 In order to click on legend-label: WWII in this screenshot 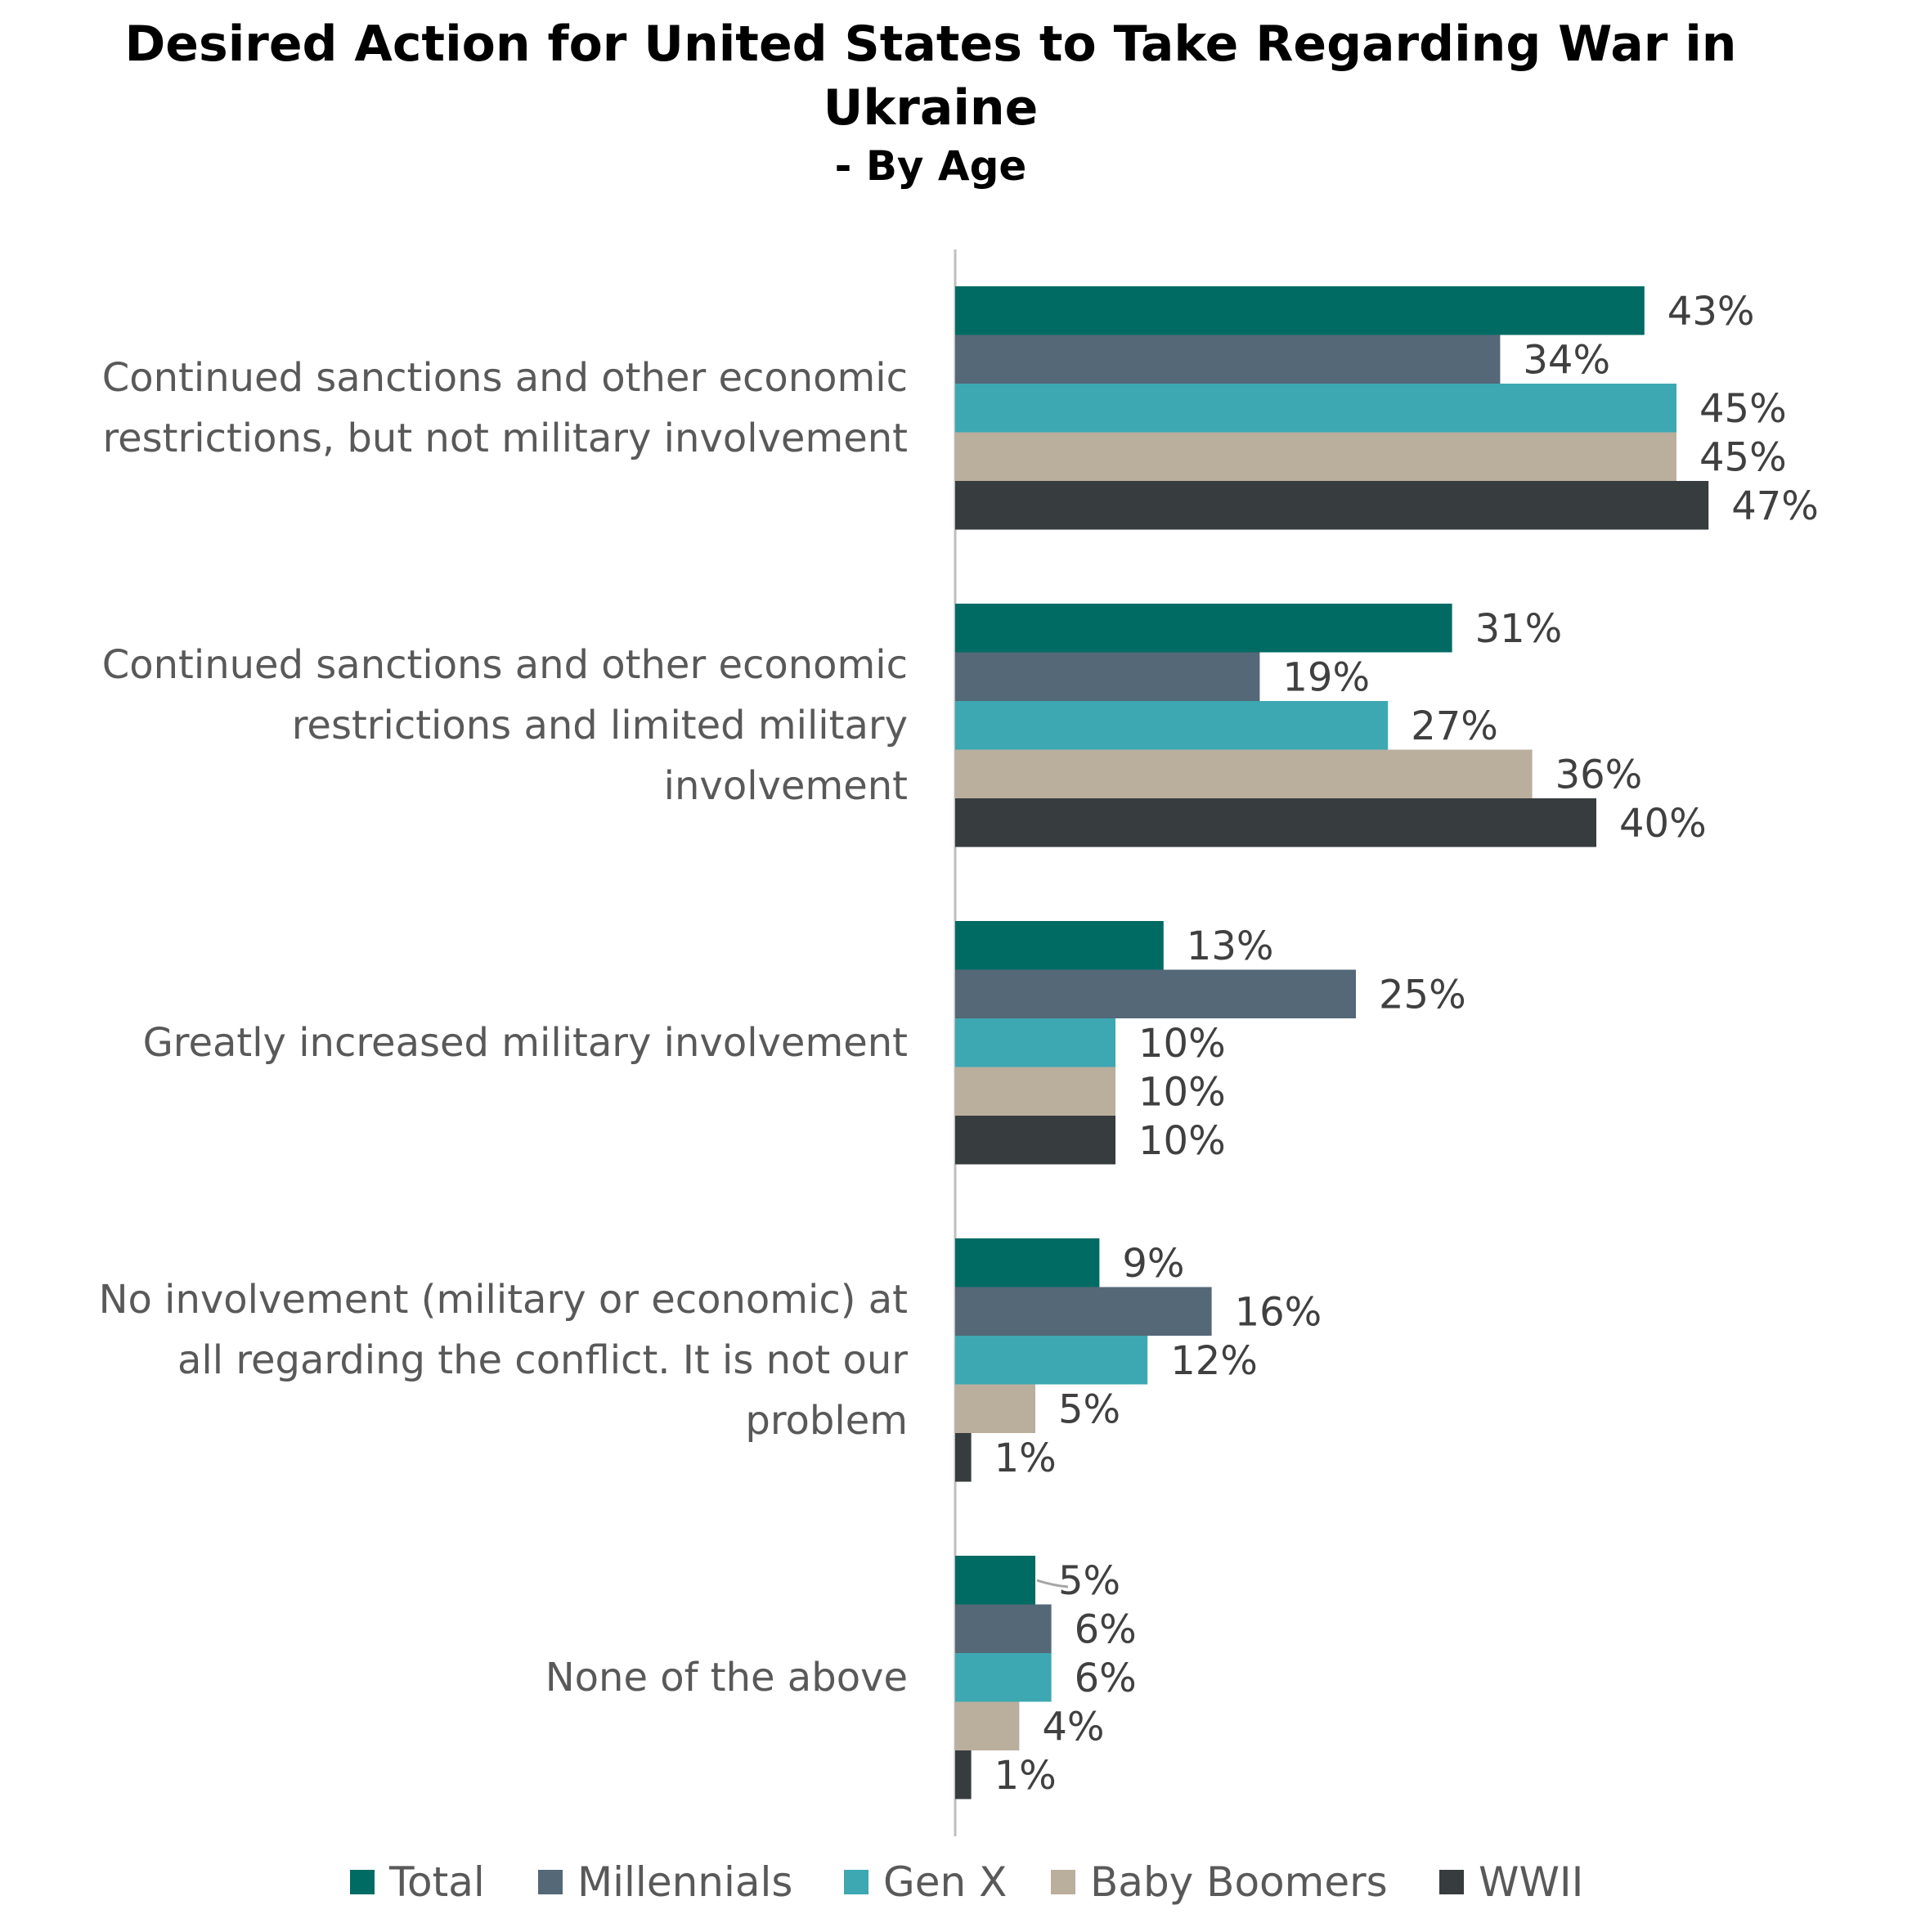, I will do `click(1531, 1882)`.